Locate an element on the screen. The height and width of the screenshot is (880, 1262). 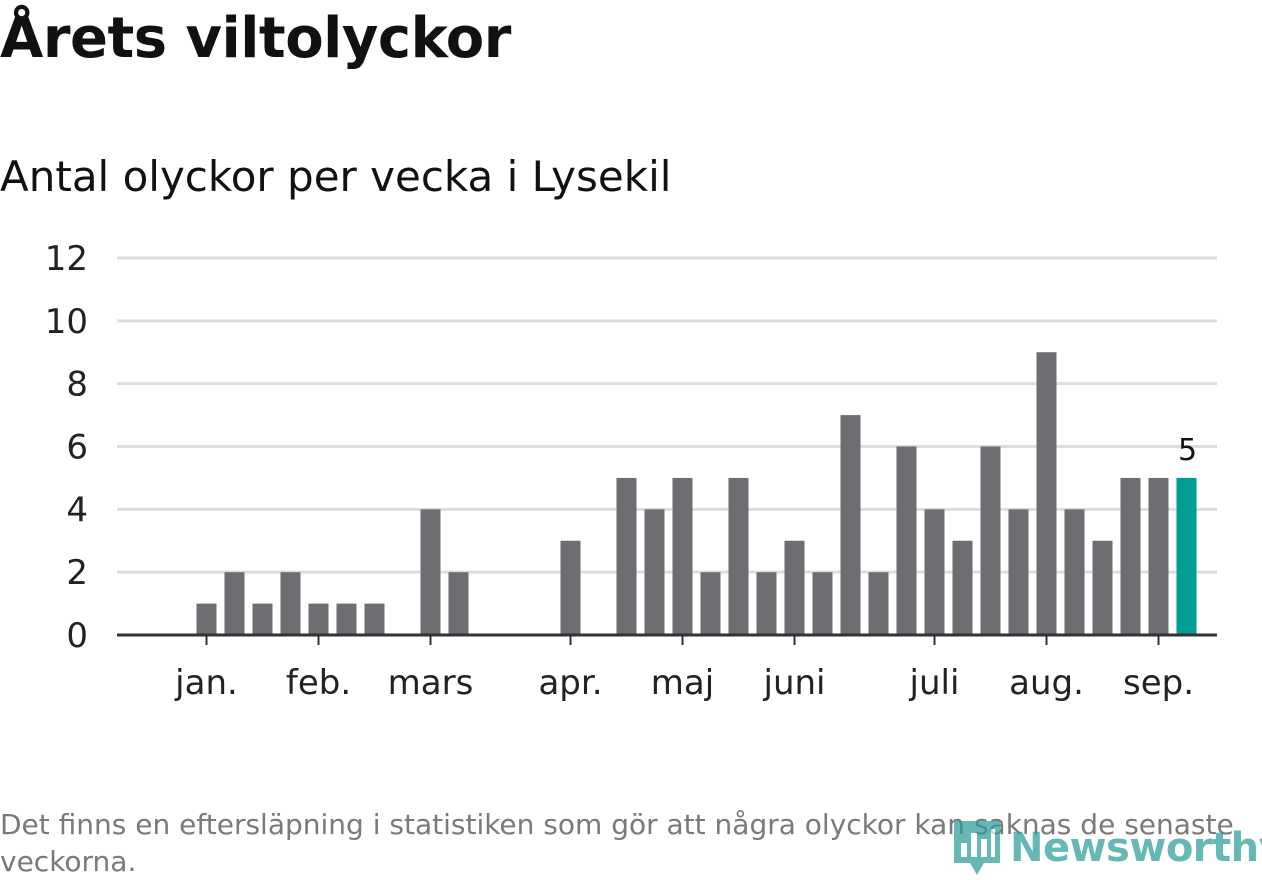
x-tick-label: mars is located at coordinates (431, 683).